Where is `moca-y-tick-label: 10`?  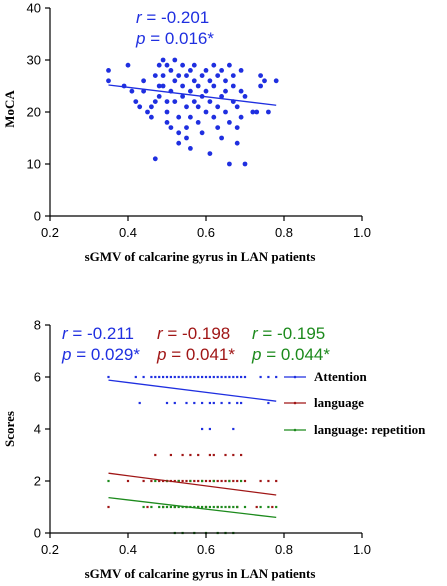 moca-y-tick-label: 10 is located at coordinates (34, 164).